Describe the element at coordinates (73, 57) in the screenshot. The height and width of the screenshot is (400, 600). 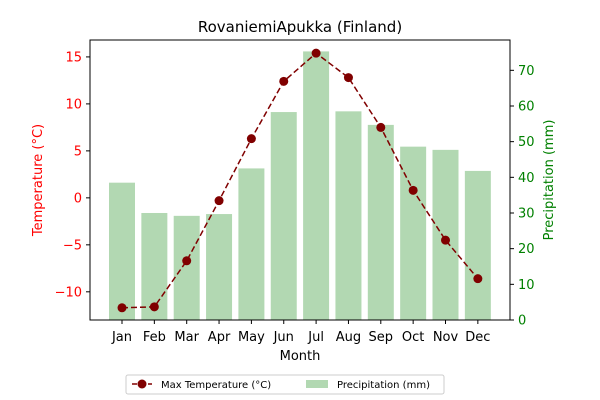
I see `y-left-tick-label: 15` at that location.